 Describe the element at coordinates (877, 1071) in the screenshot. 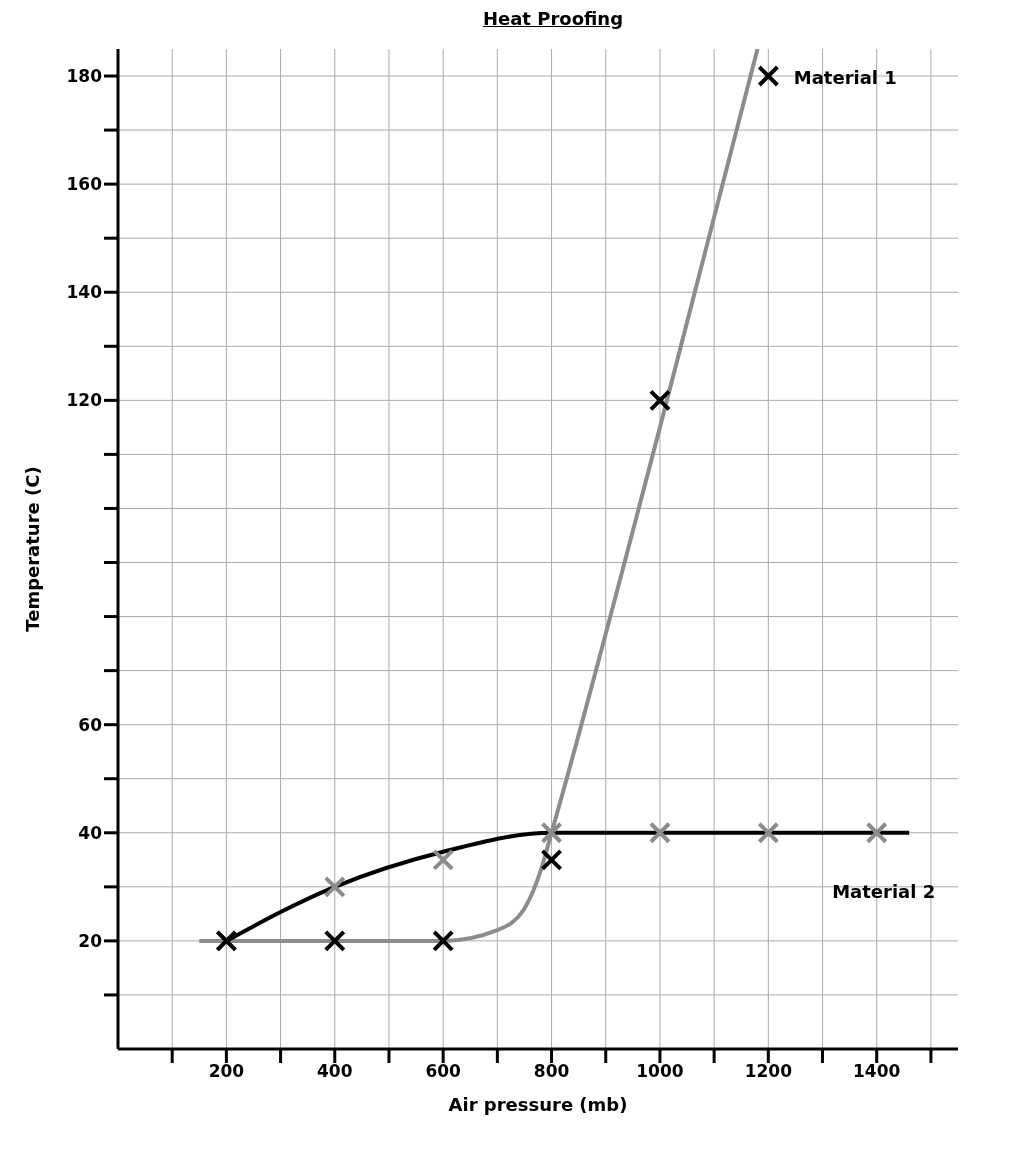

I see `x-tick-label: 1400` at that location.